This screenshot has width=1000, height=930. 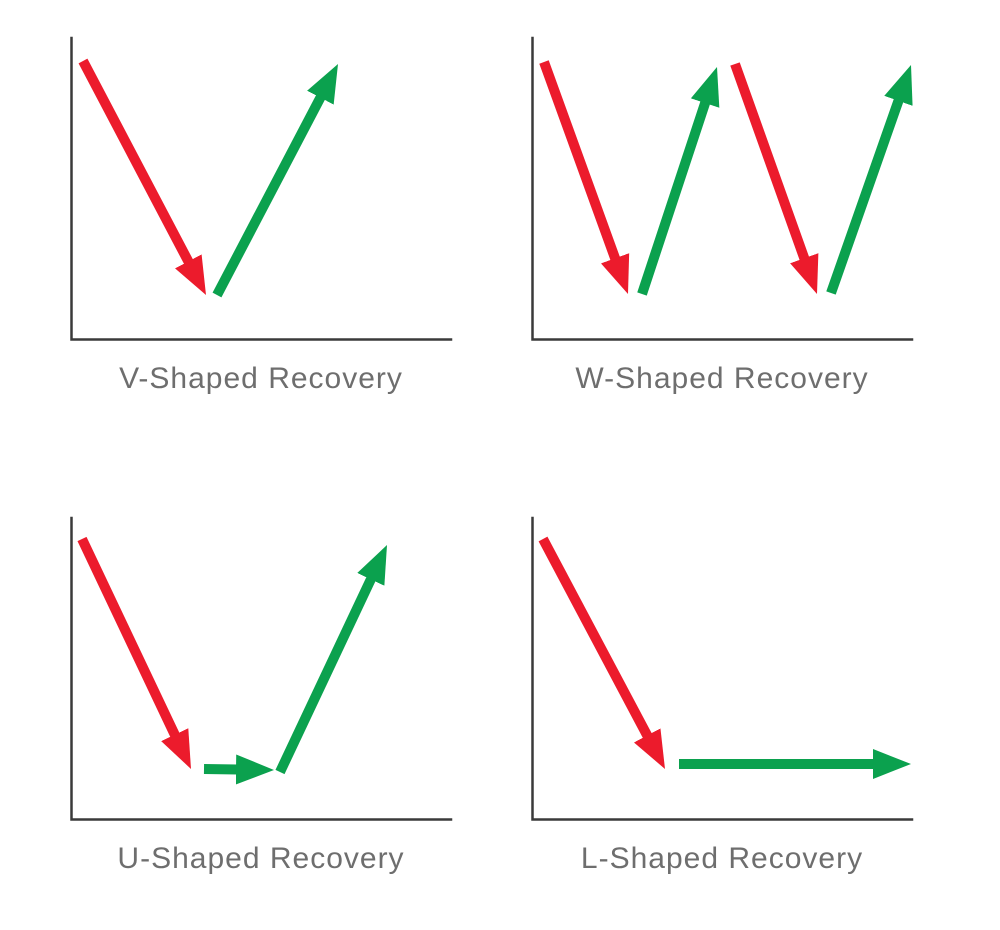 I want to click on panel-v-shaped: V-Shaped Recovery, so click(x=261, y=216).